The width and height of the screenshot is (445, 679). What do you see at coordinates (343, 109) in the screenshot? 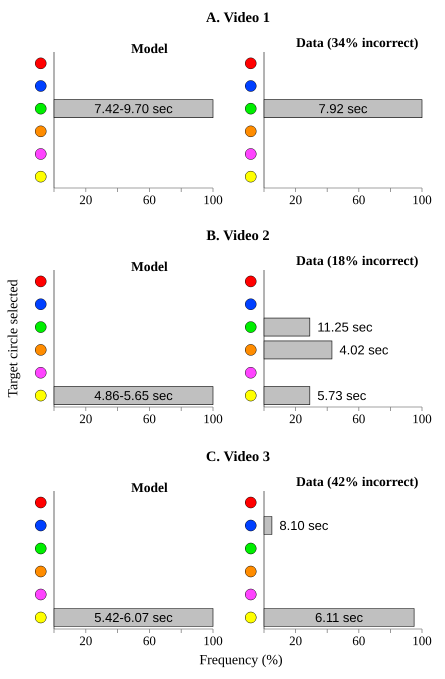
I see `annotation: 7.92 sec` at bounding box center [343, 109].